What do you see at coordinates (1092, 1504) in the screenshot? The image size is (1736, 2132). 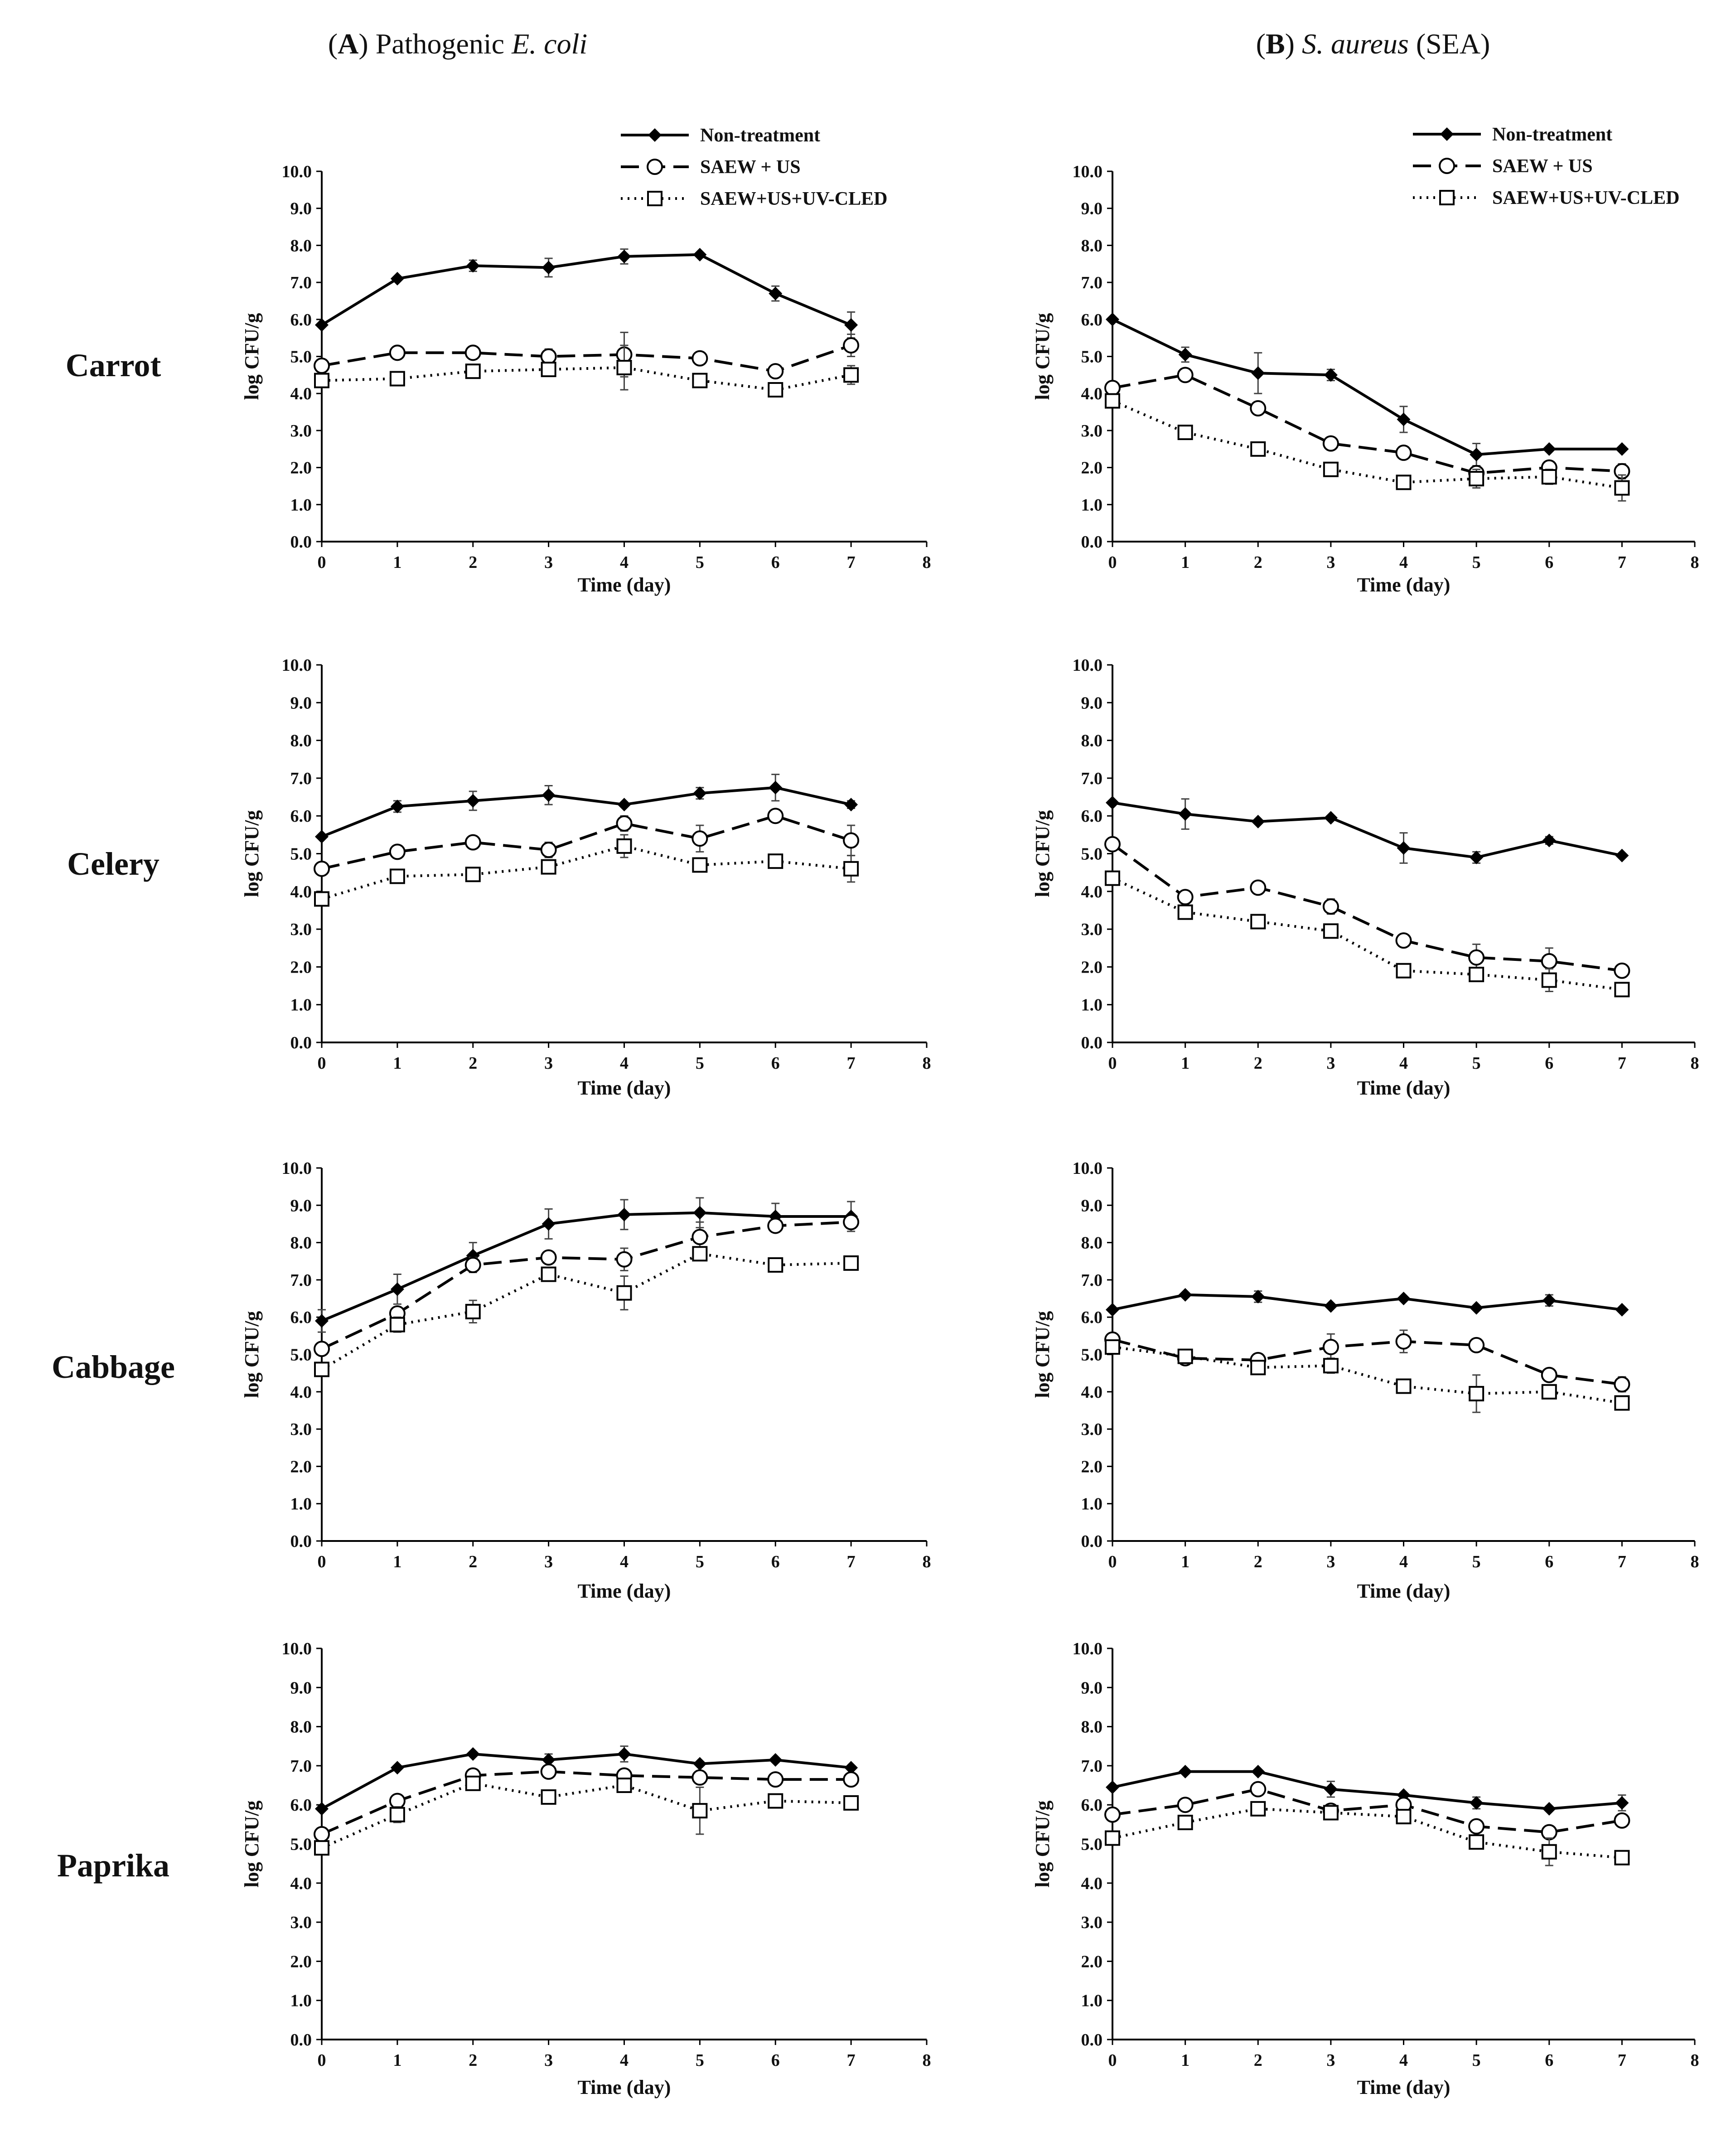 I see `cabbage-b-y-tick-label: 1.0` at bounding box center [1092, 1504].